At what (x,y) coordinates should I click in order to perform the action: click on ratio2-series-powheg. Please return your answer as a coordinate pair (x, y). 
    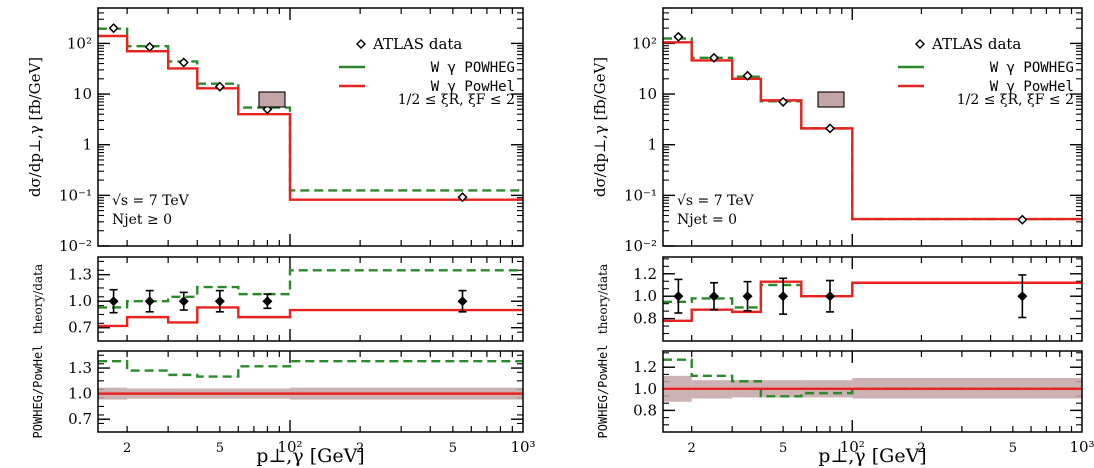
    Looking at the image, I should click on (310, 369).